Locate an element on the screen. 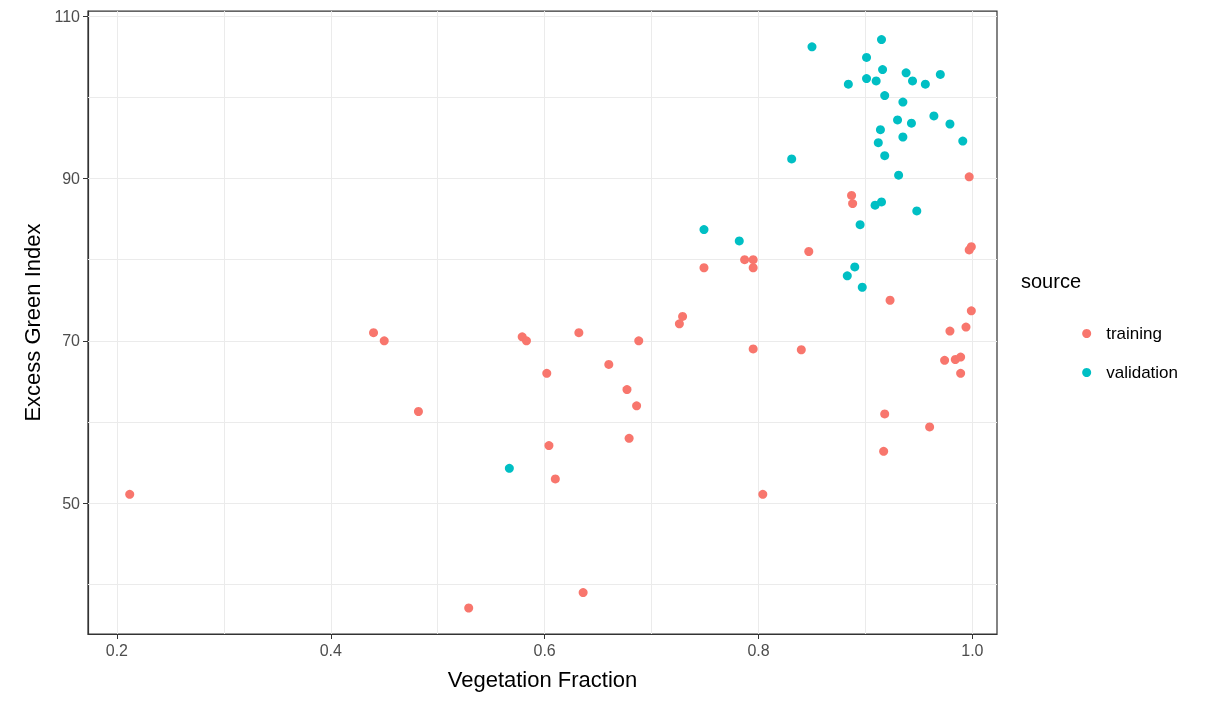  x-tick-label: 0.4 is located at coordinates (330, 650).